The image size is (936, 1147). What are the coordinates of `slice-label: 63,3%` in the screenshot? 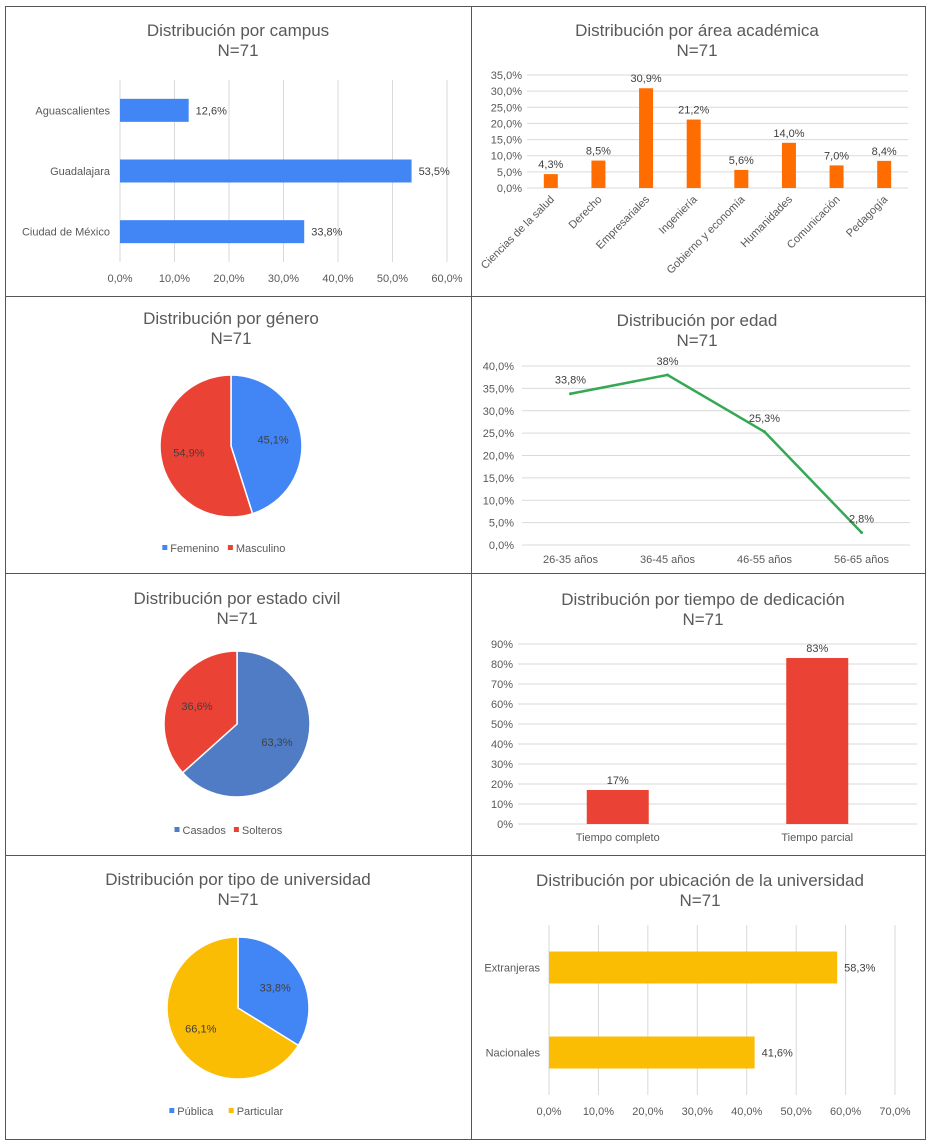 It's located at (276, 743).